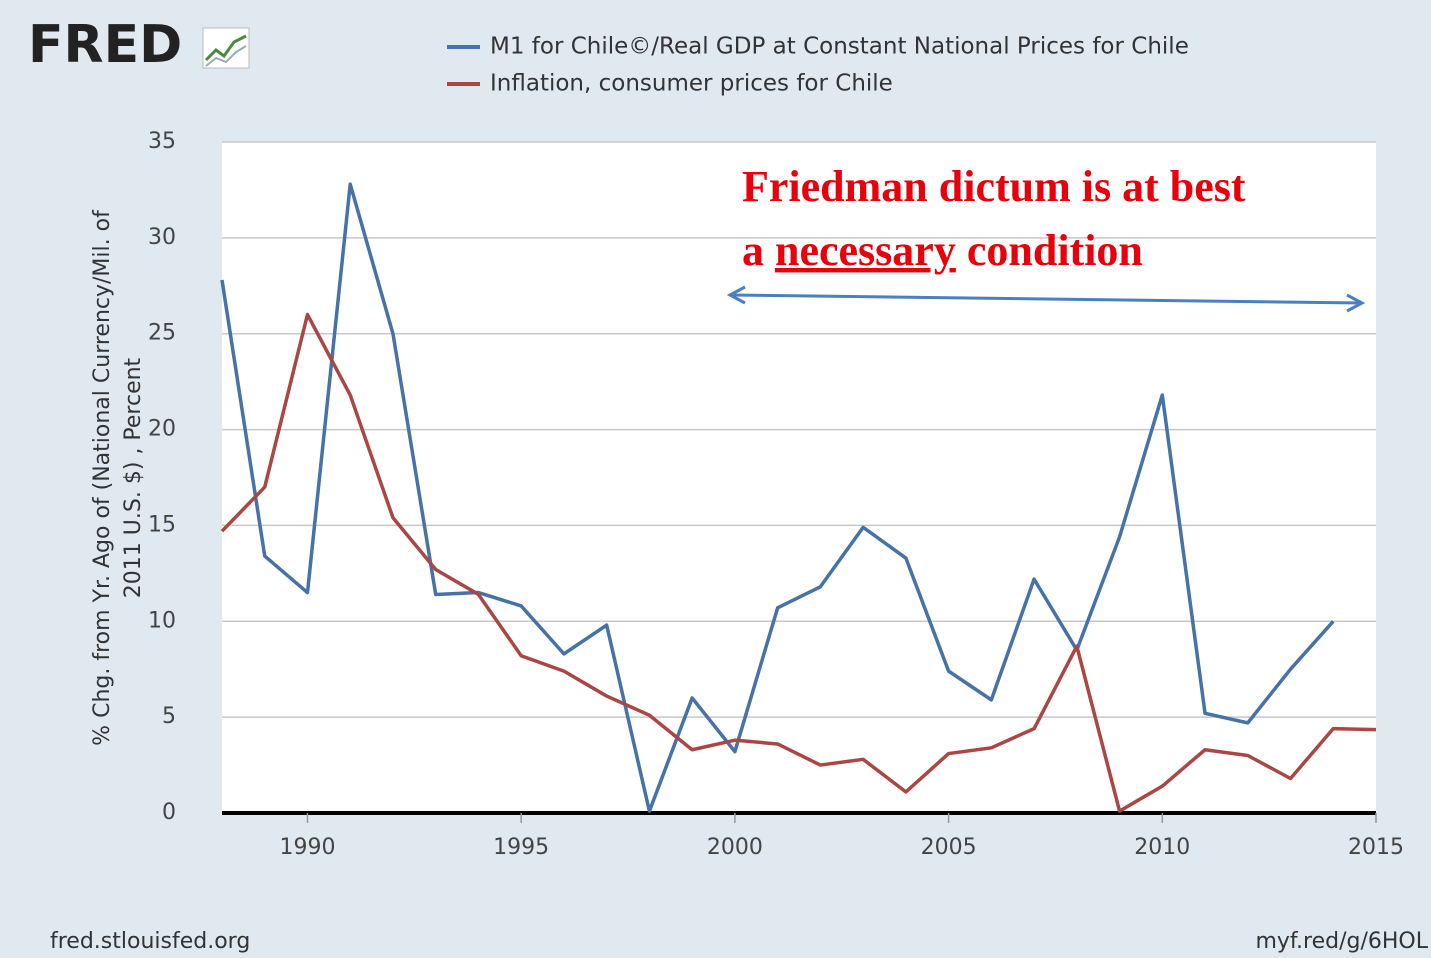  Describe the element at coordinates (162, 620) in the screenshot. I see `y-tick-label: 10` at that location.